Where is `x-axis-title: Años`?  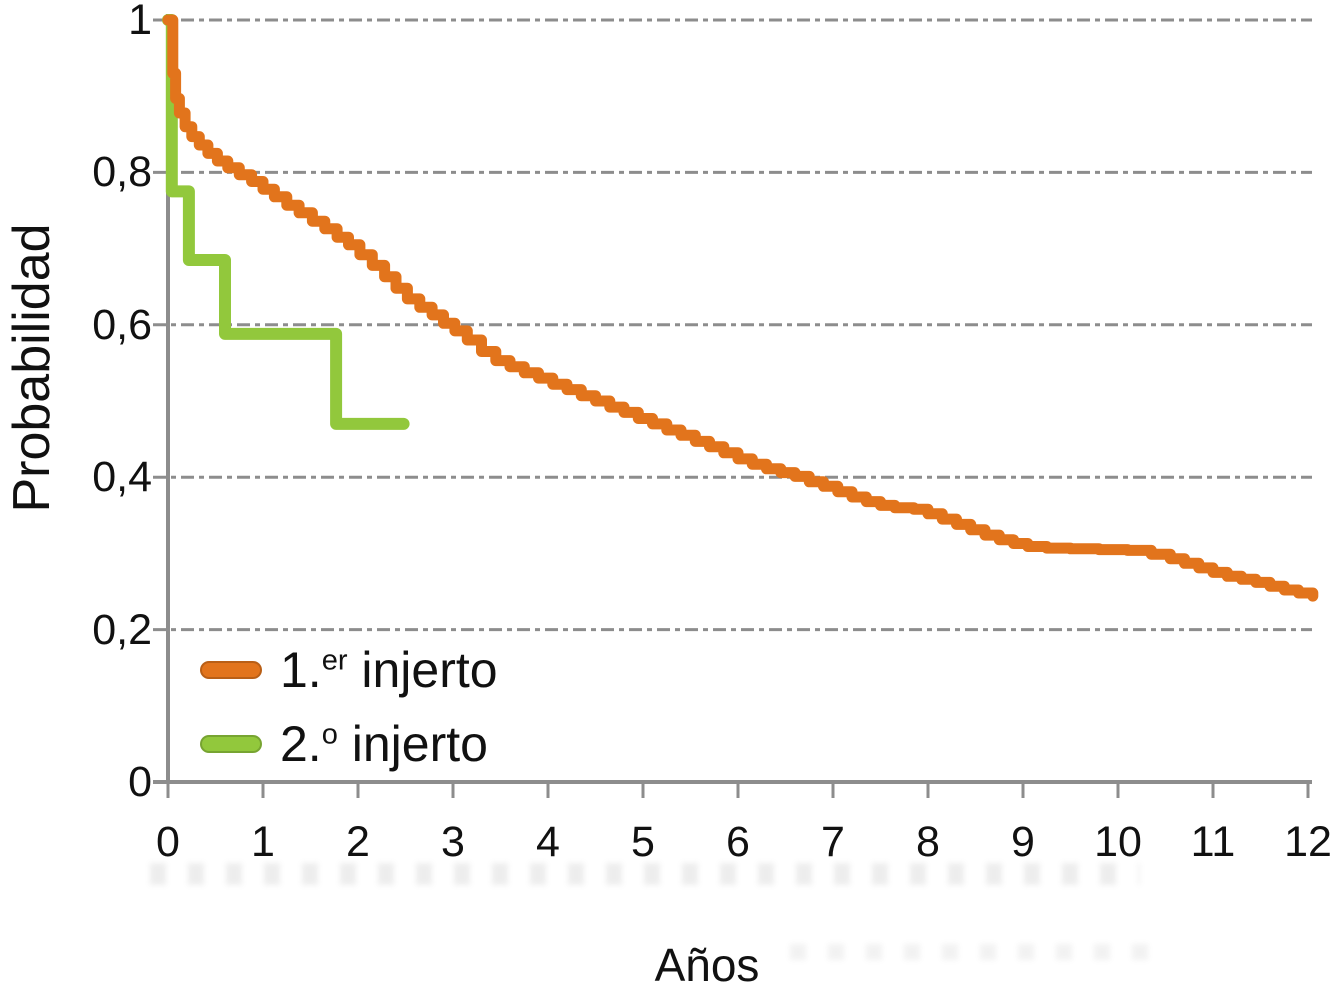
x-axis-title: Años is located at coordinates (707, 963).